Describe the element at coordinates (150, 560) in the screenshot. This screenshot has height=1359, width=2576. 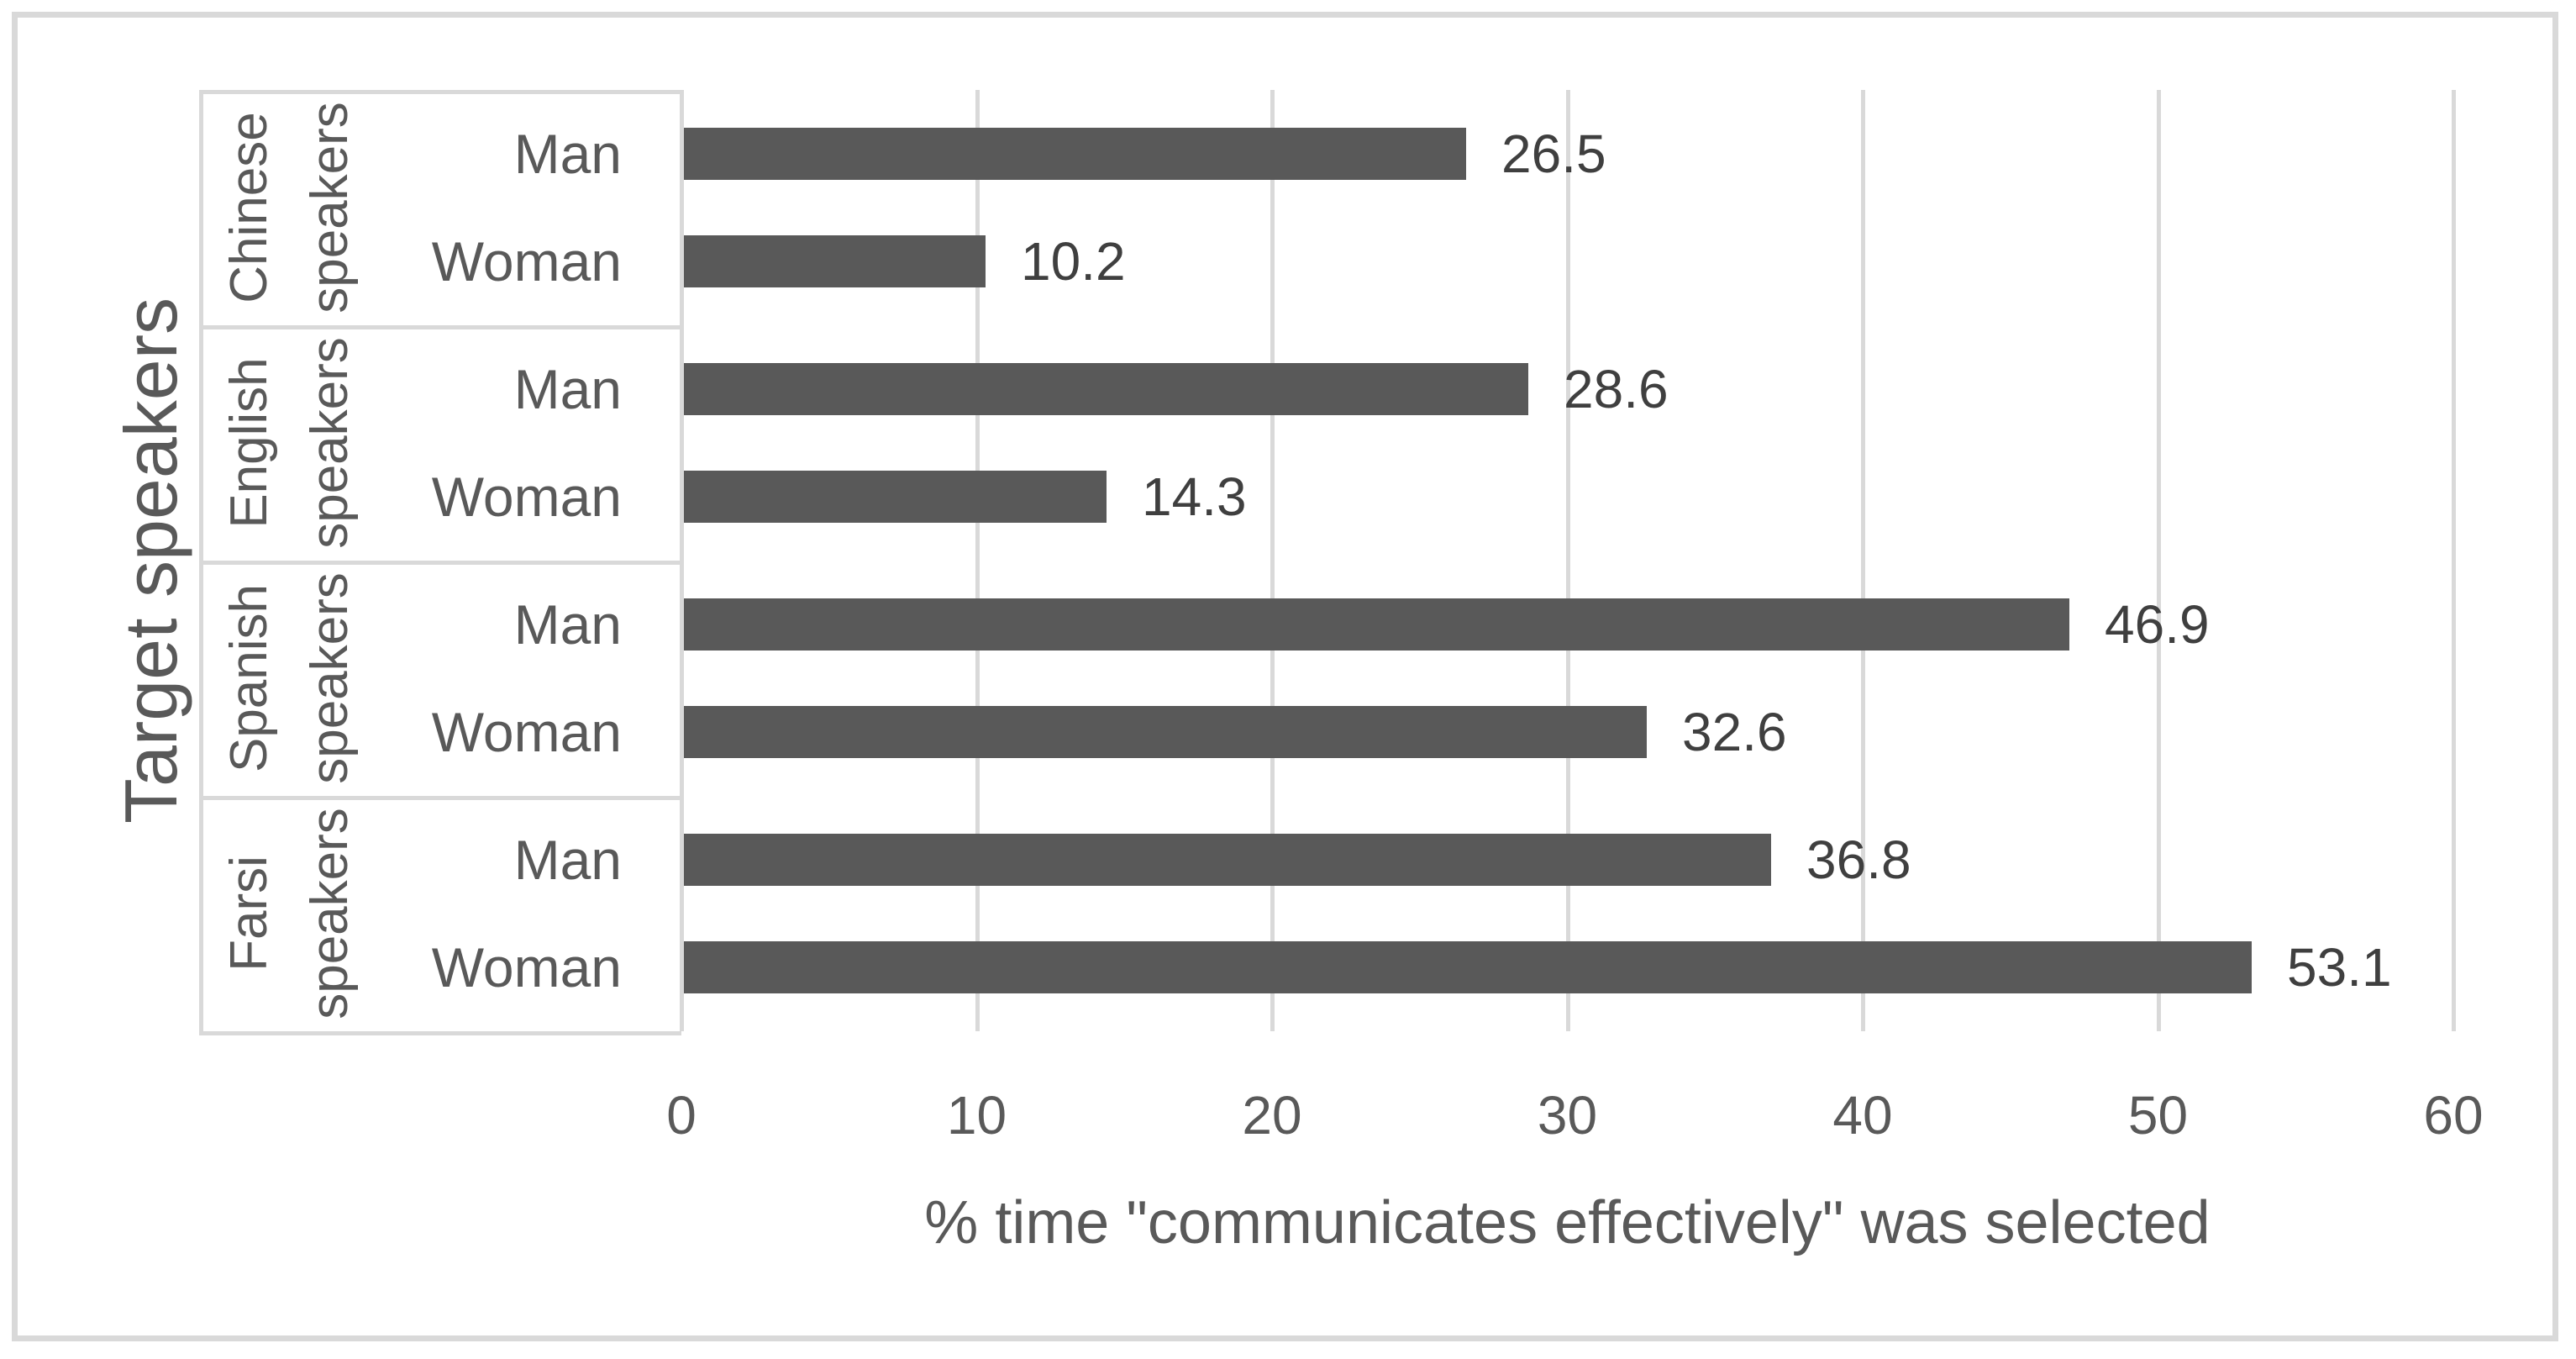
I see `y-axis-title: Target speakers` at that location.